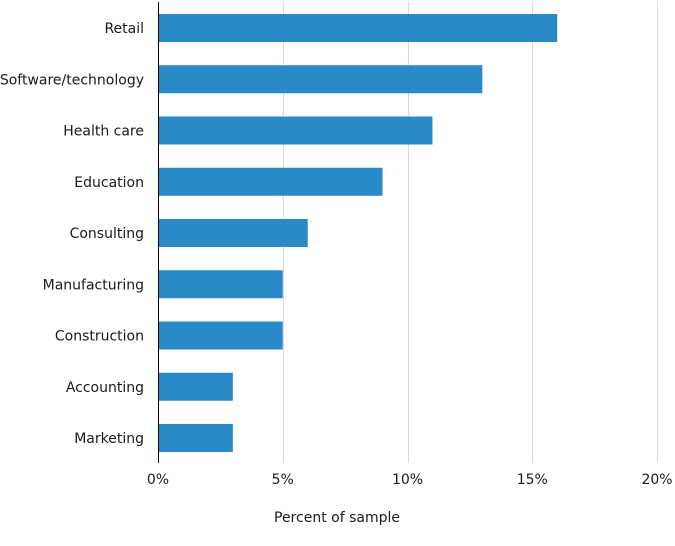  Describe the element at coordinates (93, 285) in the screenshot. I see `category-label-5: Manufacturing` at that location.